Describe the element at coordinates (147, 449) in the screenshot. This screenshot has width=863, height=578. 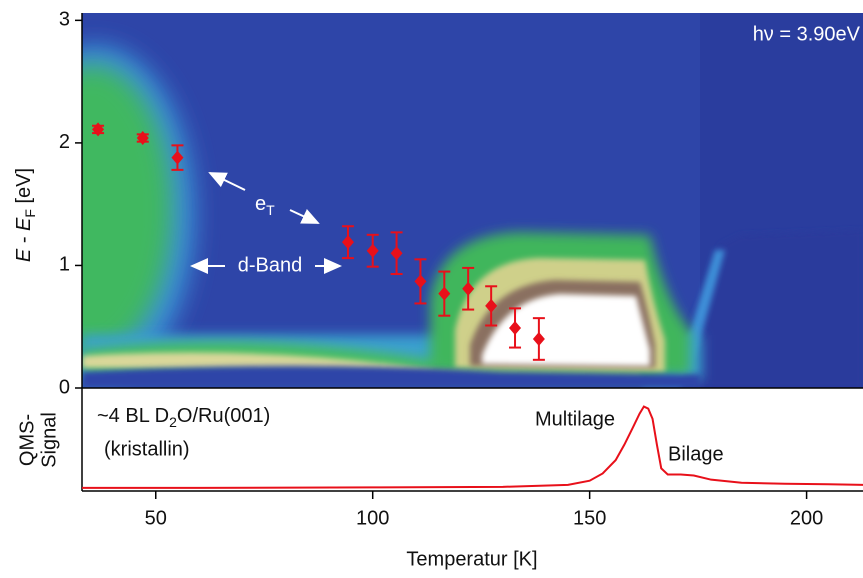
I see `sample-state: (kristallin)` at that location.